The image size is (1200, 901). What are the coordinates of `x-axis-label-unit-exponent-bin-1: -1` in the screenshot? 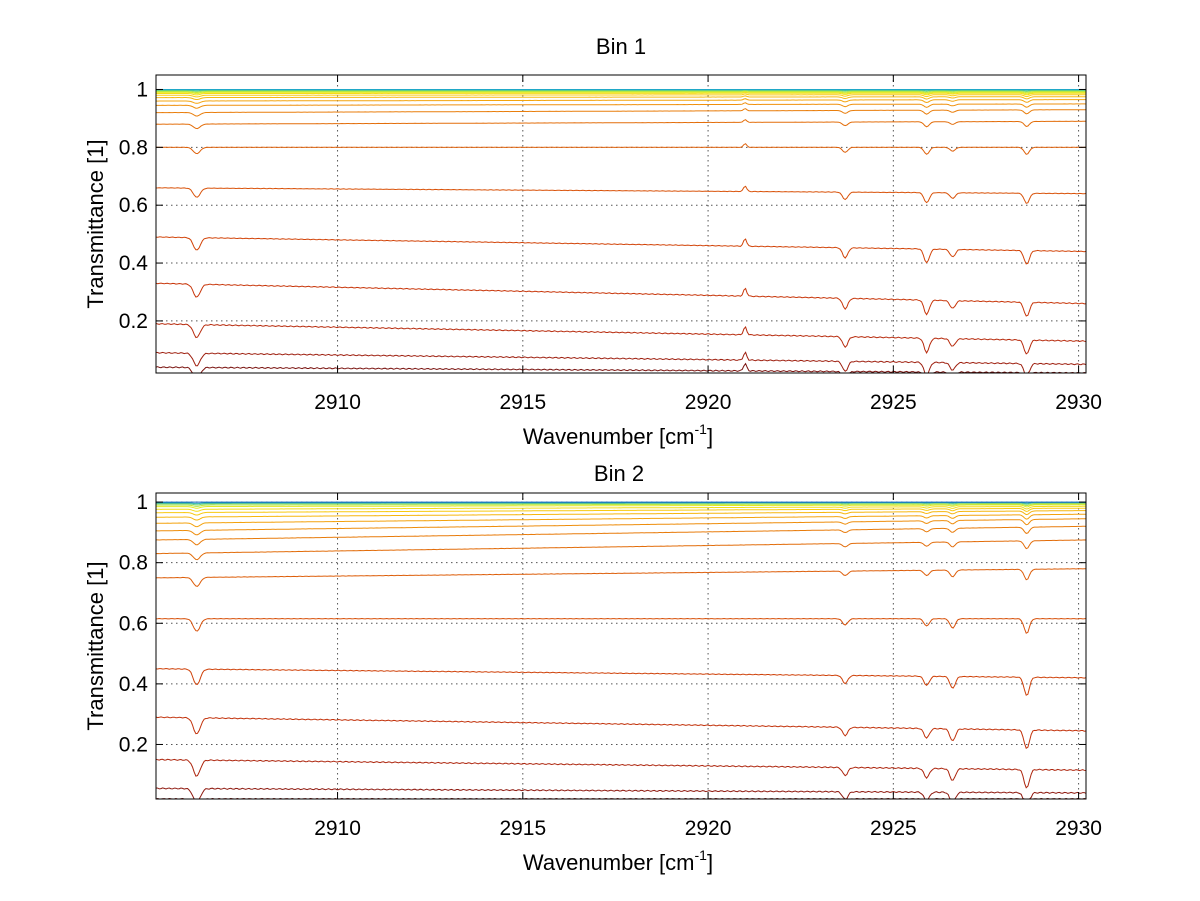 It's located at (701, 429).